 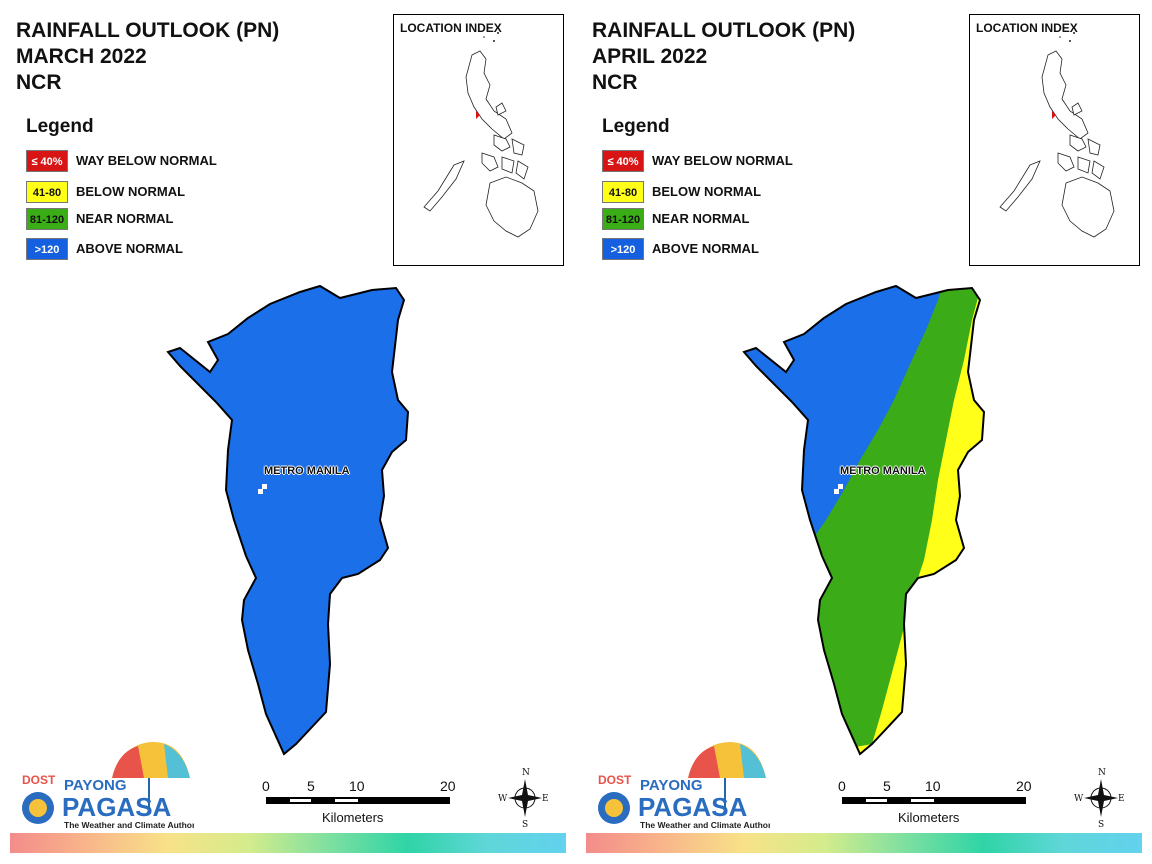 I want to click on panel-title: RAINFALL OUTLOOK (PN) APRIL 2022 NCR, so click(x=723, y=57).